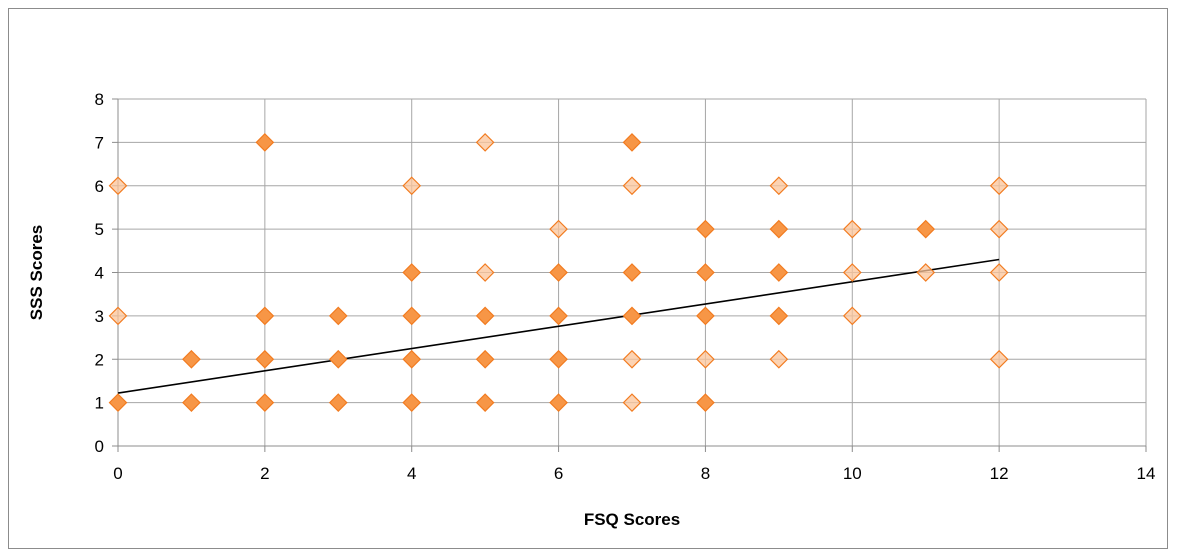  Describe the element at coordinates (36, 272) in the screenshot. I see `y-axis-title: SSS Scores` at that location.